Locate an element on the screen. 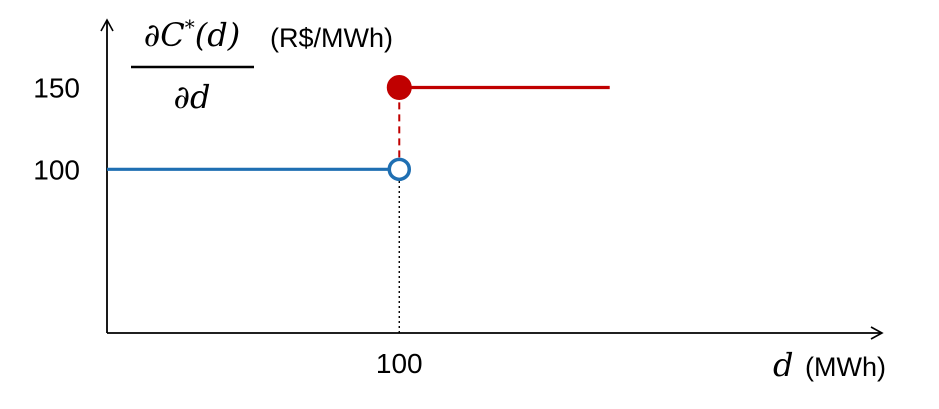 This screenshot has height=409, width=939. x-axis-label: d (MWh) is located at coordinates (829, 365).